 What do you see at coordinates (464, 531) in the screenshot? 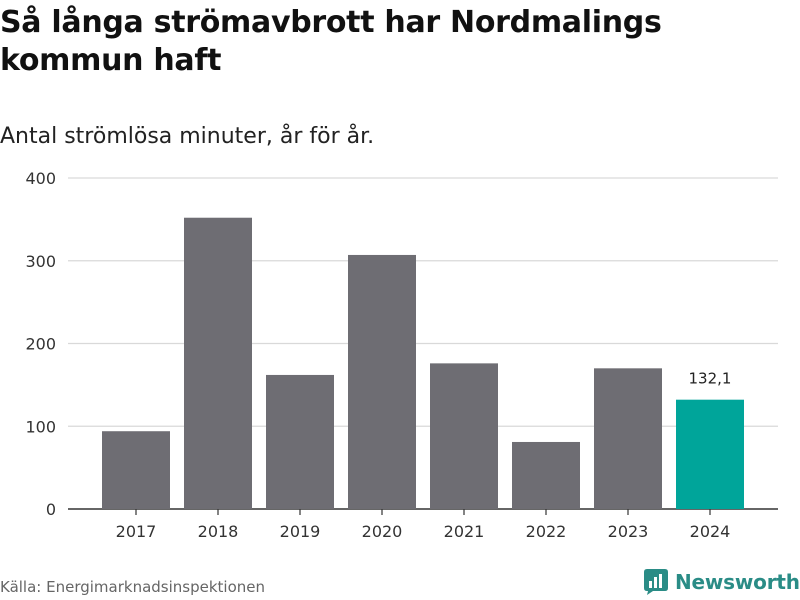
I see `x-tick-label-2021: 2021` at bounding box center [464, 531].